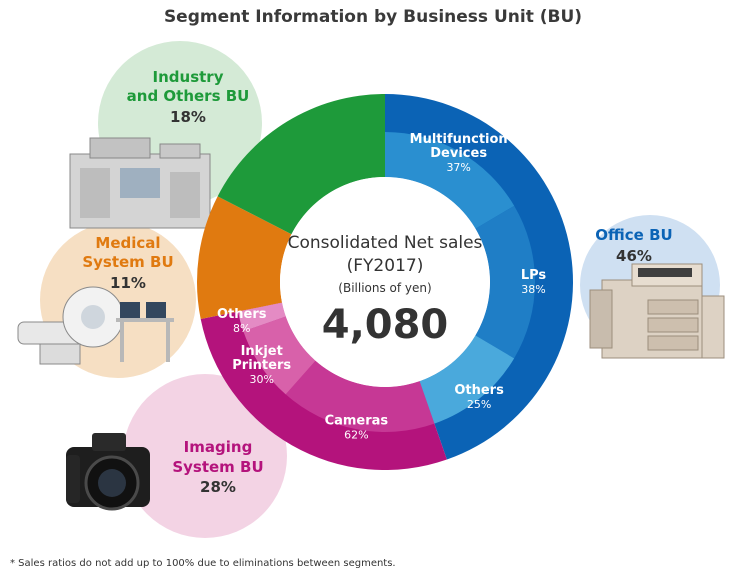 Image resolution: width=746 pixels, height=578 pixels. I want to click on inner-pct-inkjet-printers: 30%, so click(261, 379).